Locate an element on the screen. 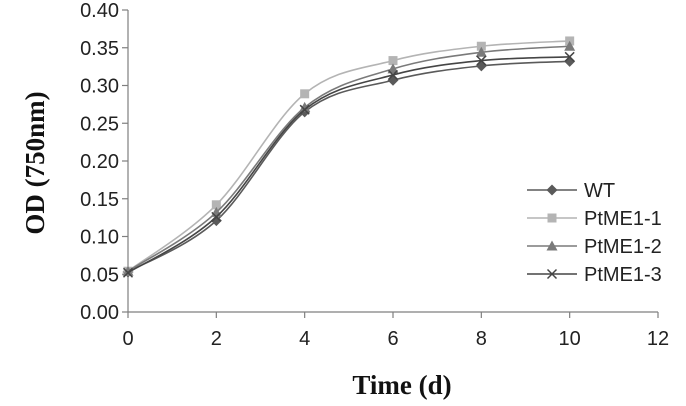 Image resolution: width=686 pixels, height=406 pixels. x-tick-label: 10 is located at coordinates (570, 339).